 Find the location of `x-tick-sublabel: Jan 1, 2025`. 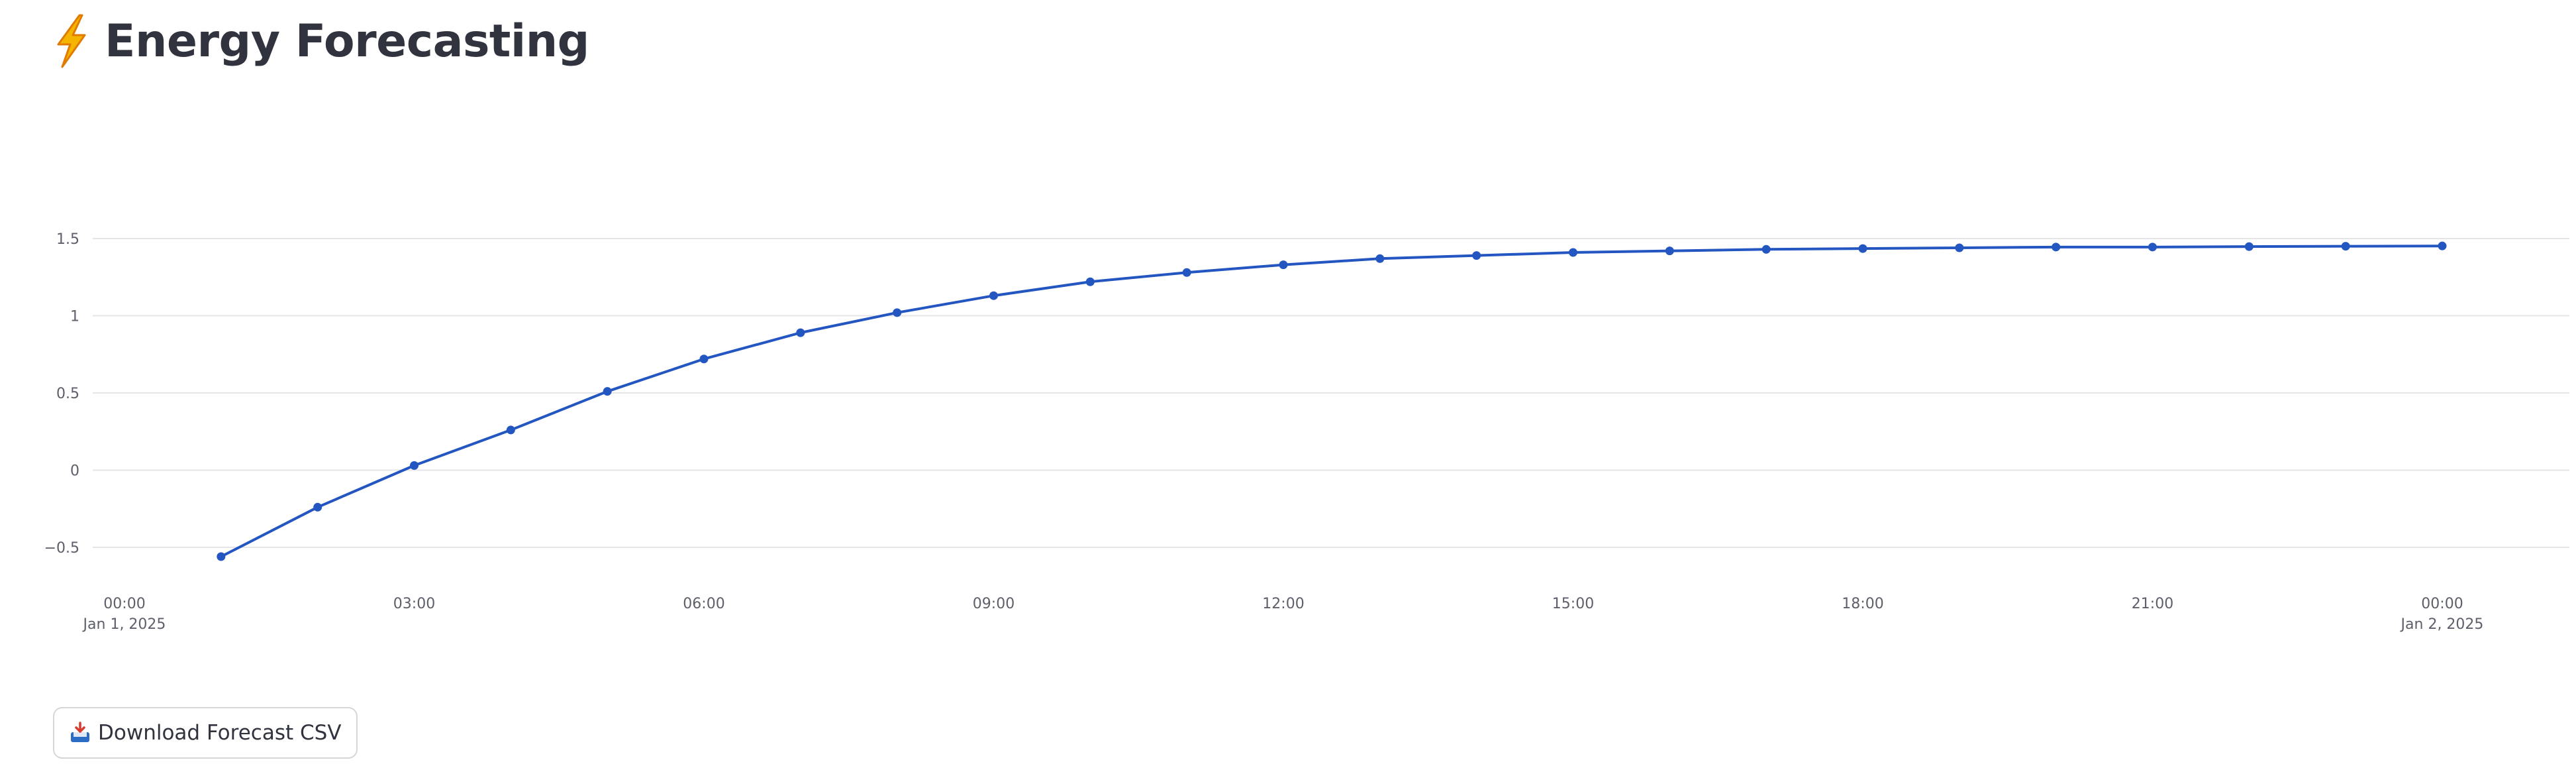

x-tick-sublabel: Jan 1, 2025 is located at coordinates (124, 624).